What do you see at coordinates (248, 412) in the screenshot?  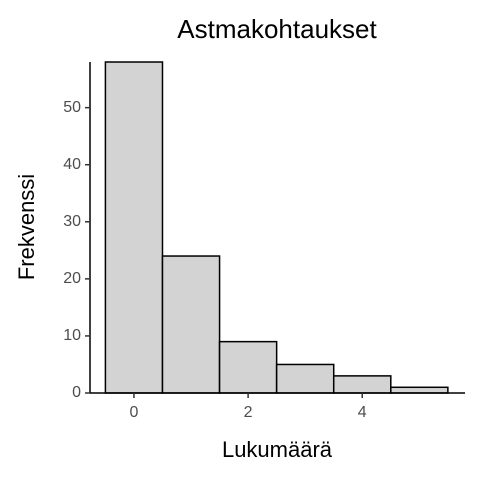 I see `x-tick-label: 2` at bounding box center [248, 412].